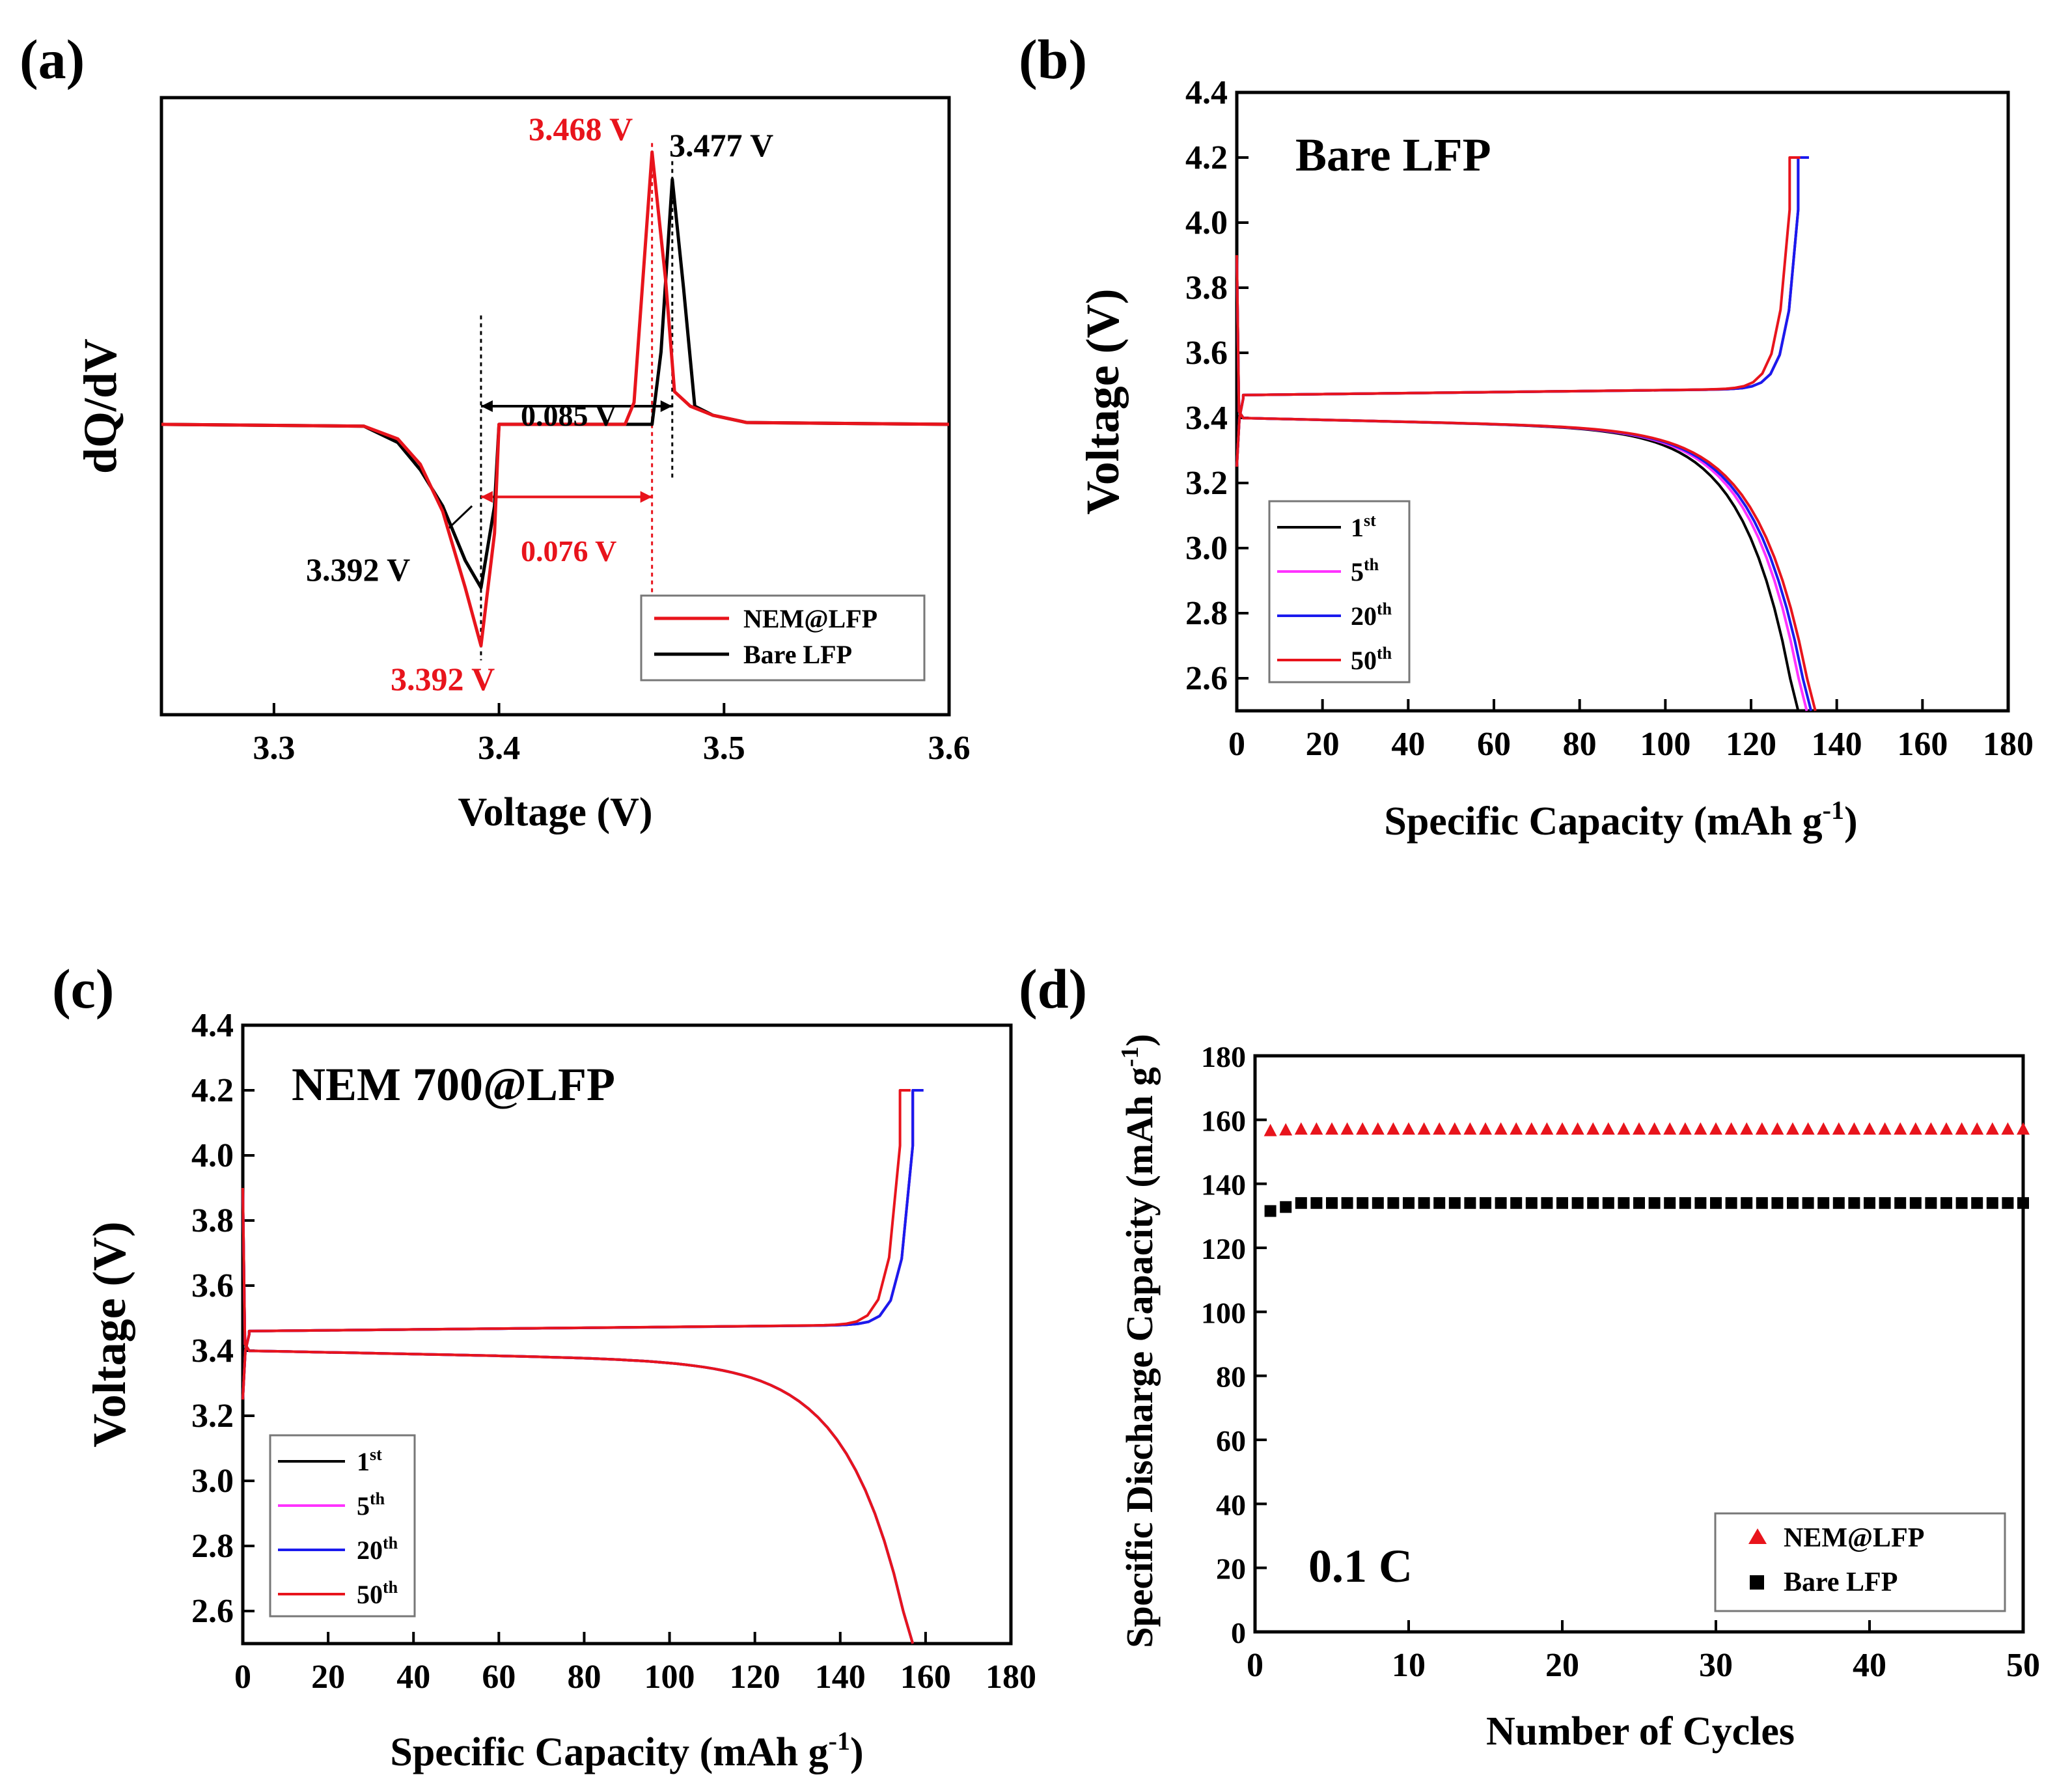 The height and width of the screenshot is (1792, 2057). What do you see at coordinates (1206, 548) in the screenshot?
I see `y-tick-label: 3.0` at bounding box center [1206, 548].